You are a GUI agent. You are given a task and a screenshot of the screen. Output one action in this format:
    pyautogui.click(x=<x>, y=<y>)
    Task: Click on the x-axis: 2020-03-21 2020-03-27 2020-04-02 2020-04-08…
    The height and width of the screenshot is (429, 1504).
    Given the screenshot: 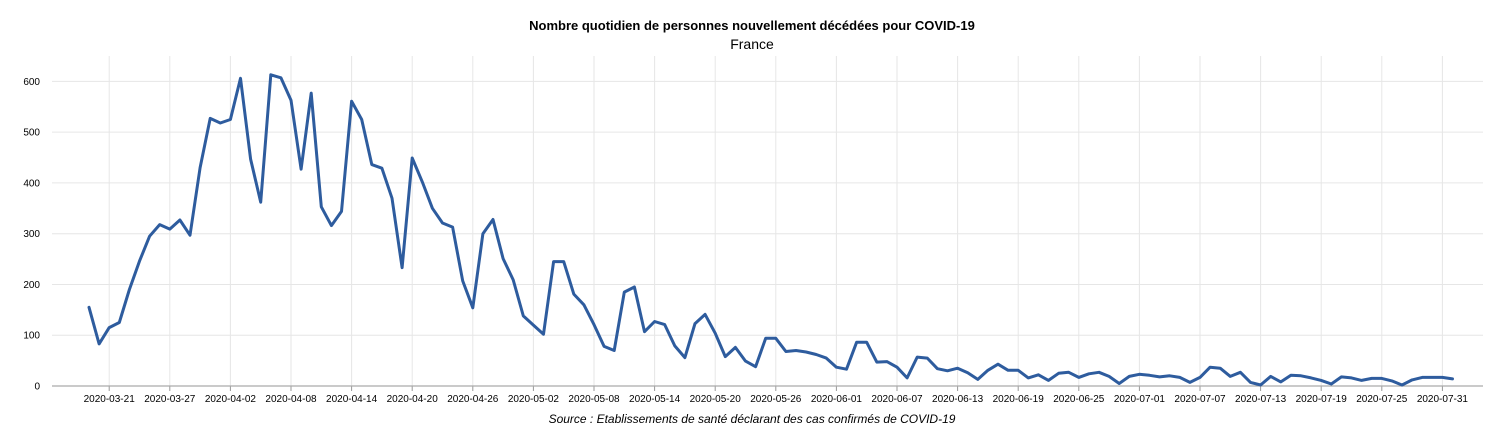 What is the action you would take?
    pyautogui.click(x=767, y=395)
    